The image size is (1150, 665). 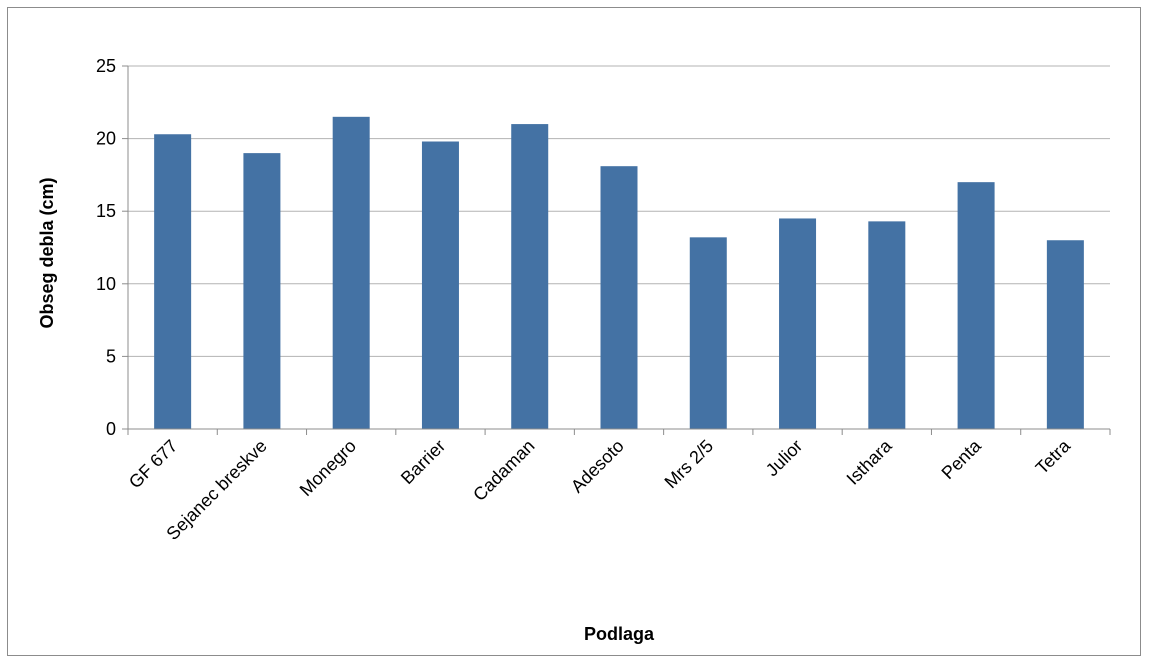 What do you see at coordinates (106, 211) in the screenshot?
I see `y-tick-label: 15` at bounding box center [106, 211].